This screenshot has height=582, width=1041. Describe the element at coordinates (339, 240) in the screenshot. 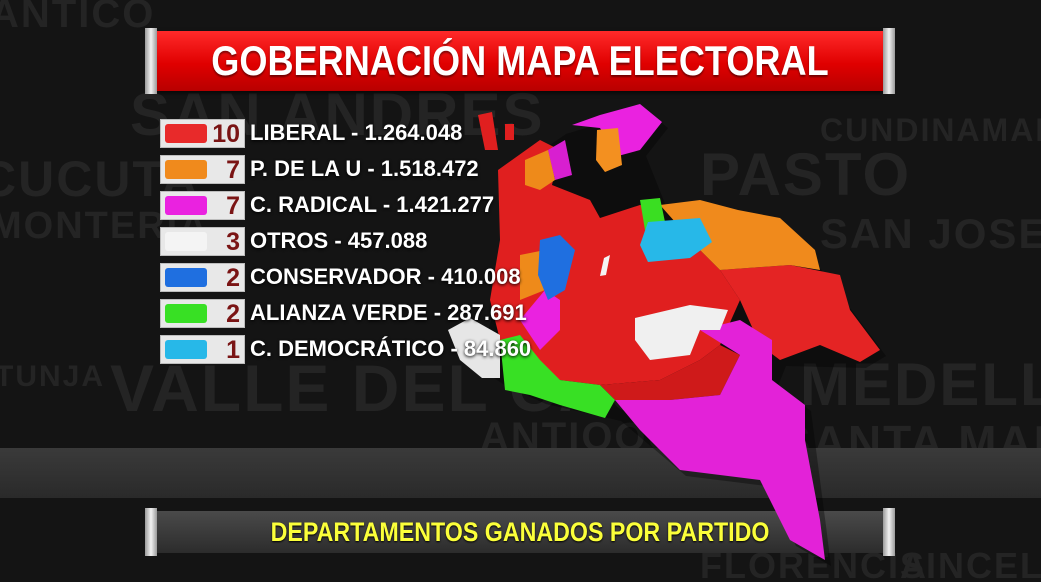

I see `legend-label: OTROS - 457.088` at that location.